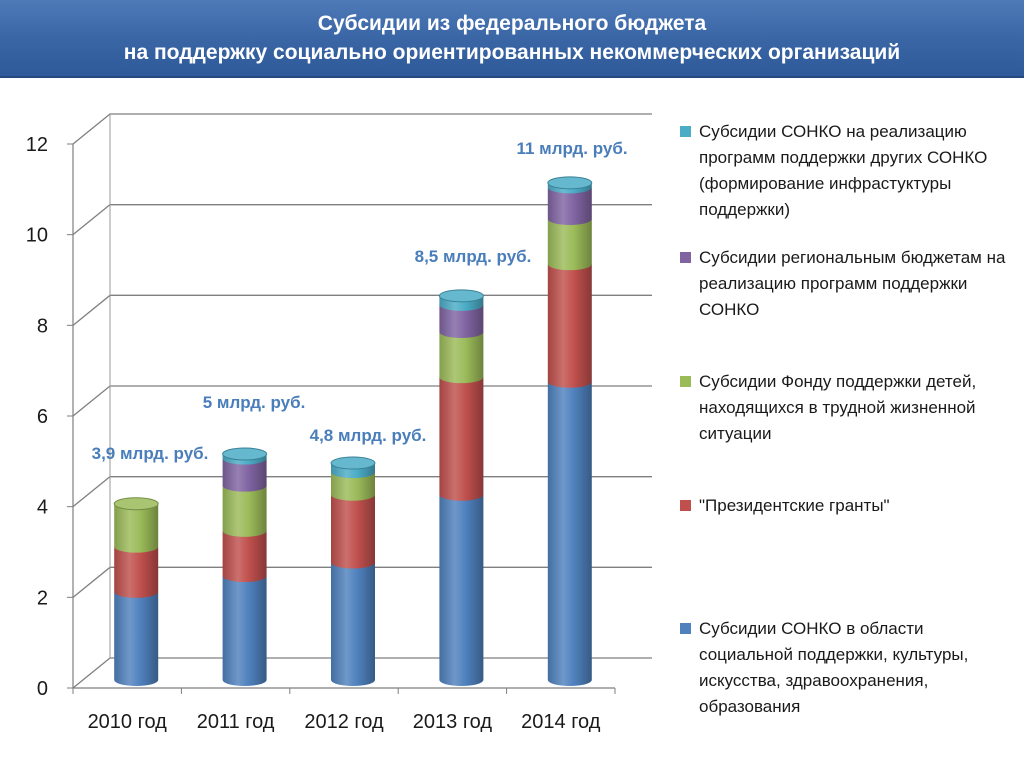 The width and height of the screenshot is (1024, 768). Describe the element at coordinates (512, 23) in the screenshot. I see `slide-title-line-1: Субсидии из федерального бюджета` at that location.